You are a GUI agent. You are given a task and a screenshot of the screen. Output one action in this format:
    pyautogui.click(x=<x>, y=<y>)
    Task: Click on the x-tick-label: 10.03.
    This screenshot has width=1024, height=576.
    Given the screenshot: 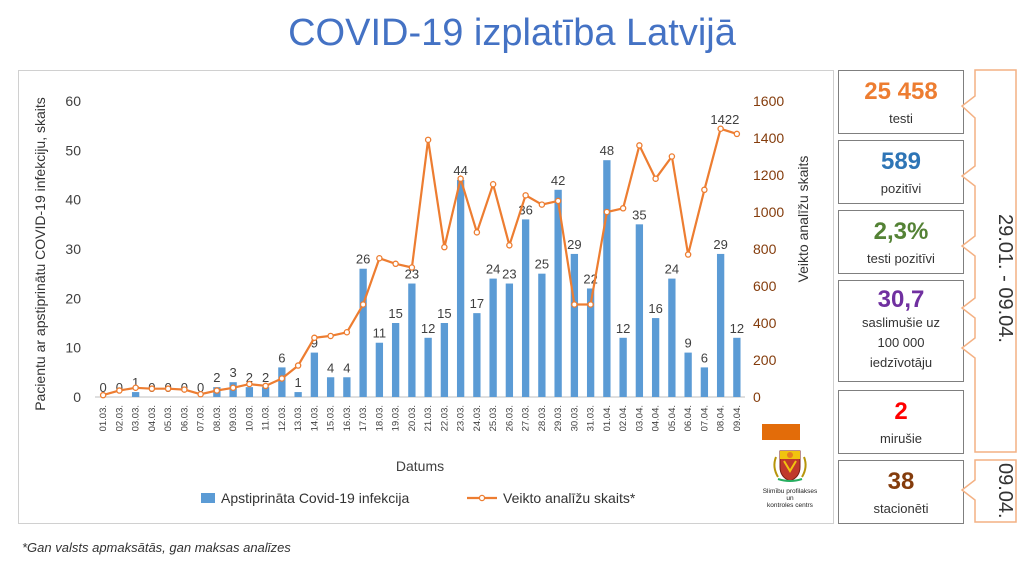 What is the action you would take?
    pyautogui.click(x=249, y=418)
    